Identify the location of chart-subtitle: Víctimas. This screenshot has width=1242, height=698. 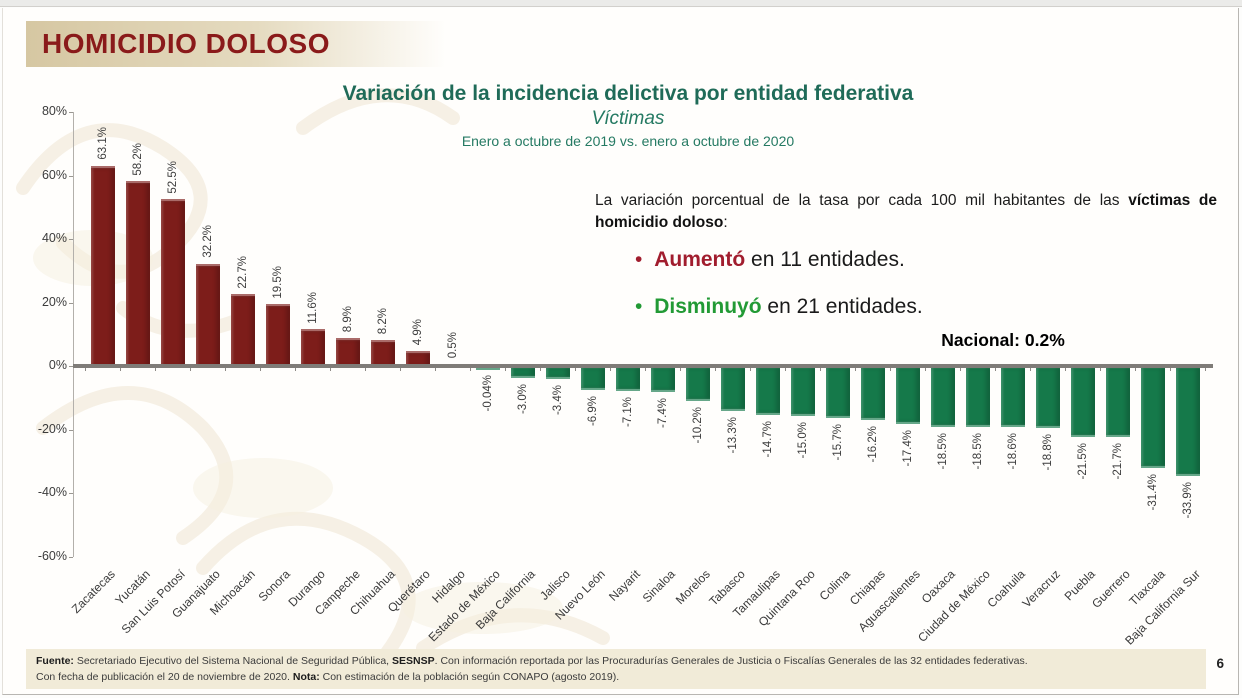
(628, 118).